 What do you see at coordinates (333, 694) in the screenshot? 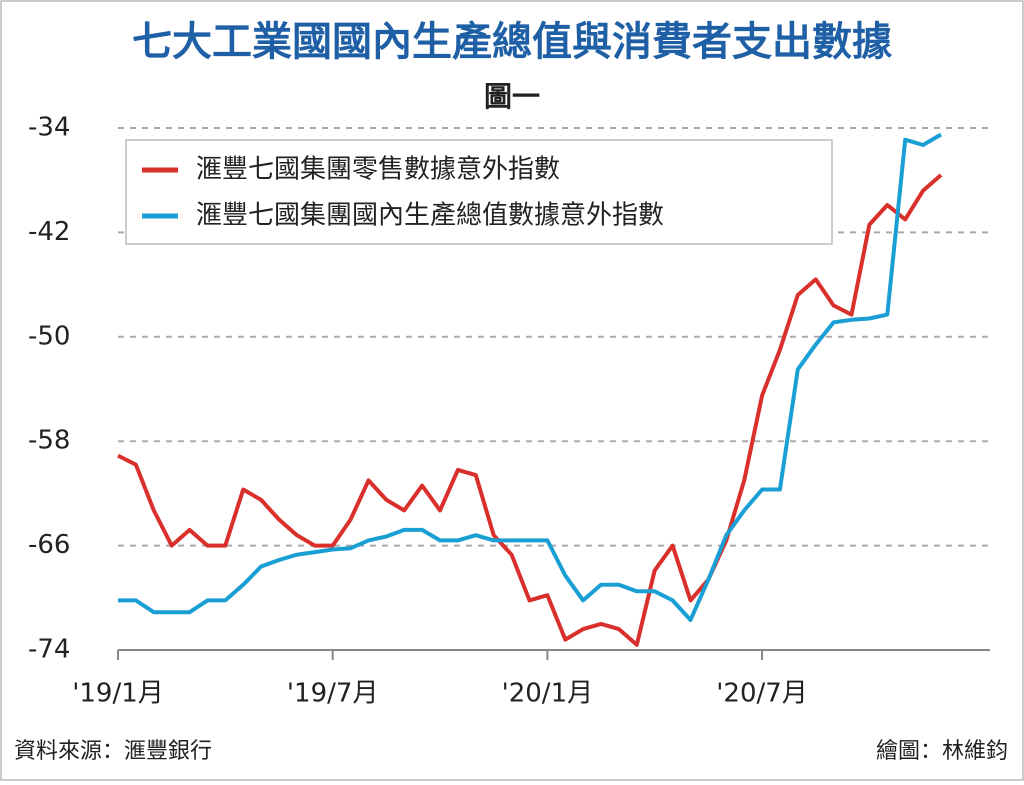
I see `x-tick-label: '19/7月` at bounding box center [333, 694].